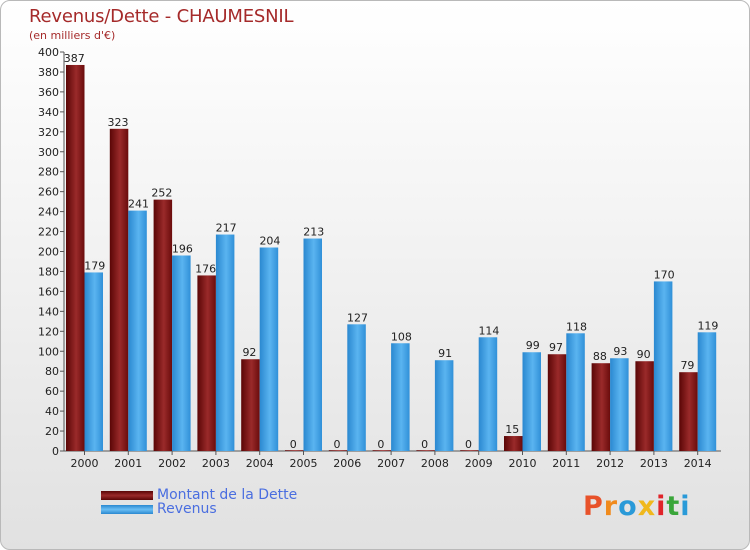  Describe the element at coordinates (488, 330) in the screenshot. I see `data-label: 114` at that location.